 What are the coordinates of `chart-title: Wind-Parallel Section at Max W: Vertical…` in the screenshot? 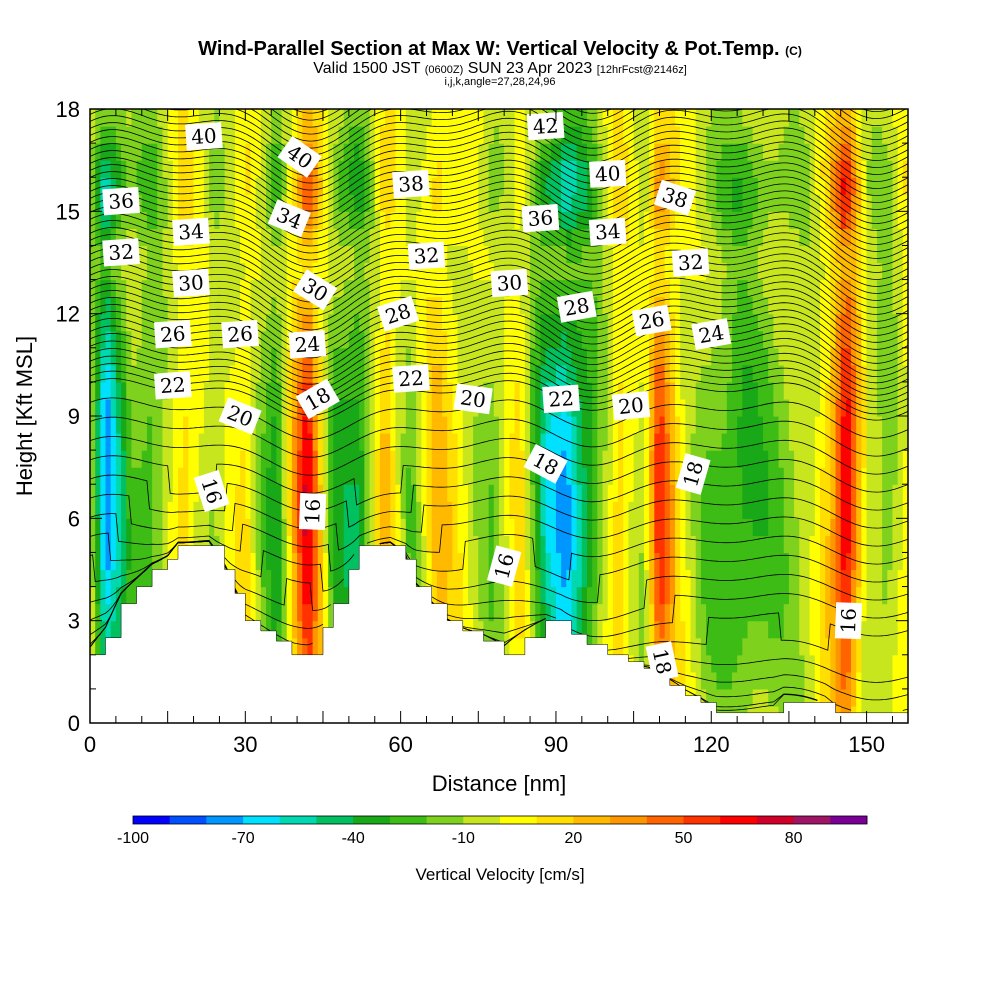 It's located at (500, 49).